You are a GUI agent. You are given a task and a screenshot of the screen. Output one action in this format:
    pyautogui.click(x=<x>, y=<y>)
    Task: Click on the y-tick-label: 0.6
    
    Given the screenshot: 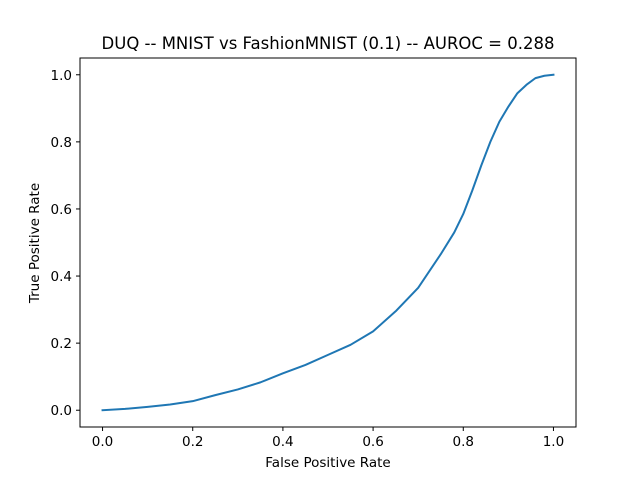 What is the action you would take?
    pyautogui.click(x=61, y=210)
    